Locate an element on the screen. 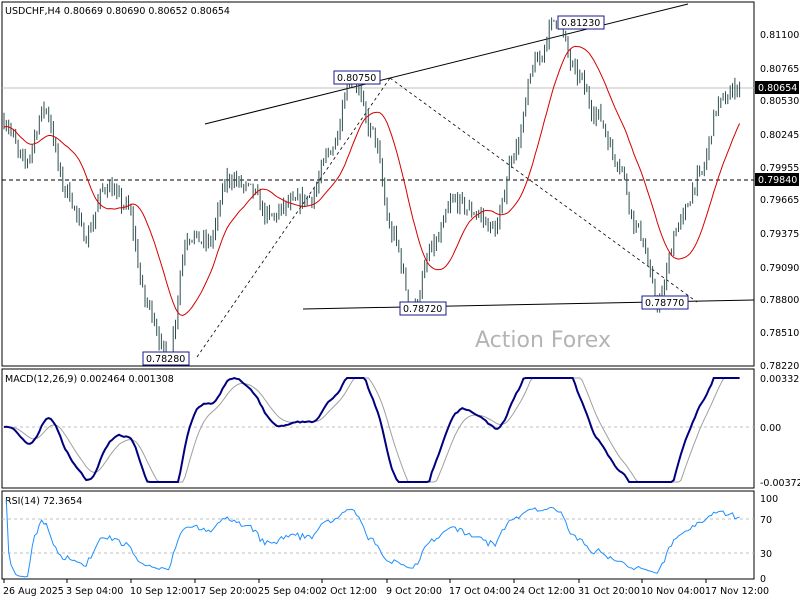 This screenshot has width=800, height=600. y-tick: 0.78220 is located at coordinates (779, 366).